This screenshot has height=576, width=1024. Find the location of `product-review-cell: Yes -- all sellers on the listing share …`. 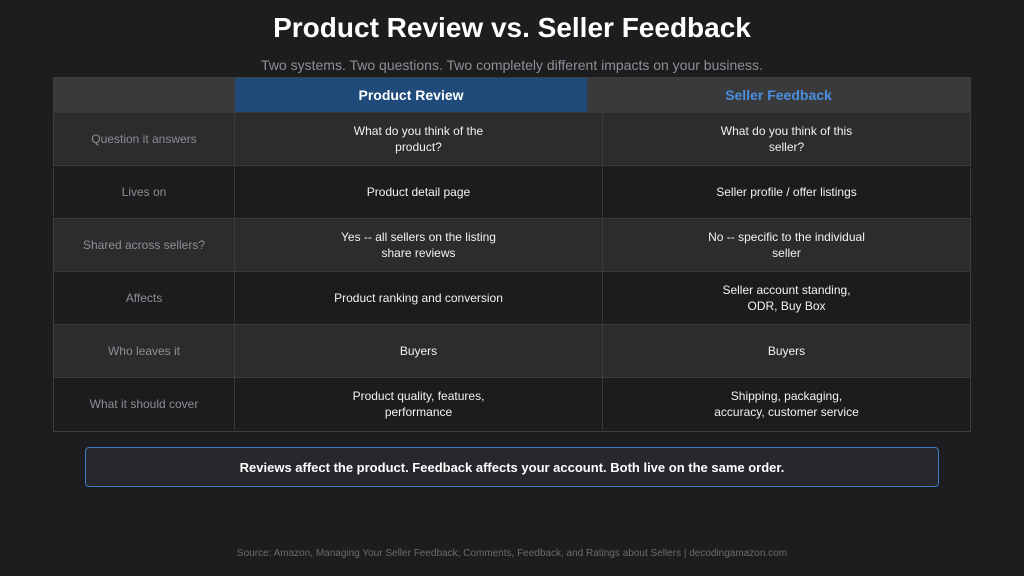

product-review-cell: Yes -- all sellers on the listing share … is located at coordinates (419, 245).